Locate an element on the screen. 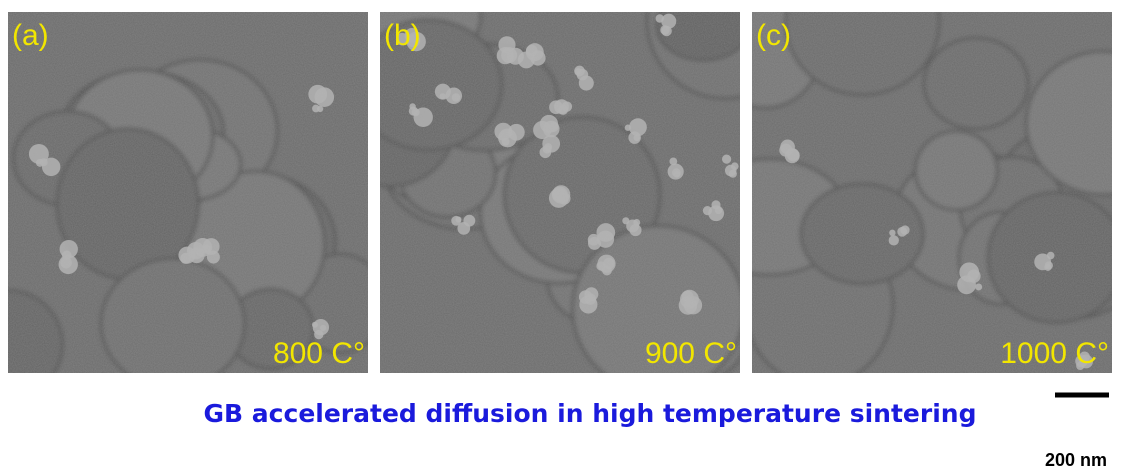 The height and width of the screenshot is (471, 1124). temperature-label: 1000 C° is located at coordinates (1054, 353).